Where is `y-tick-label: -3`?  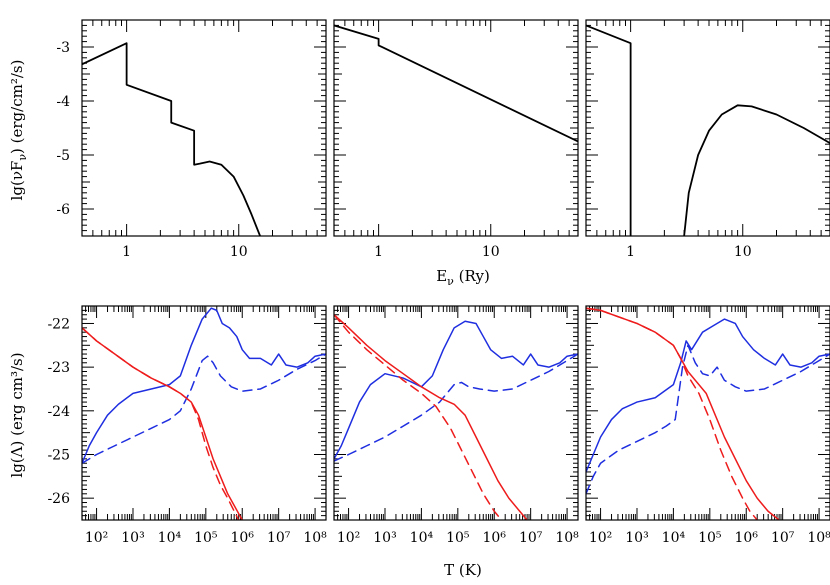 y-tick-label: -3 is located at coordinates (63, 48).